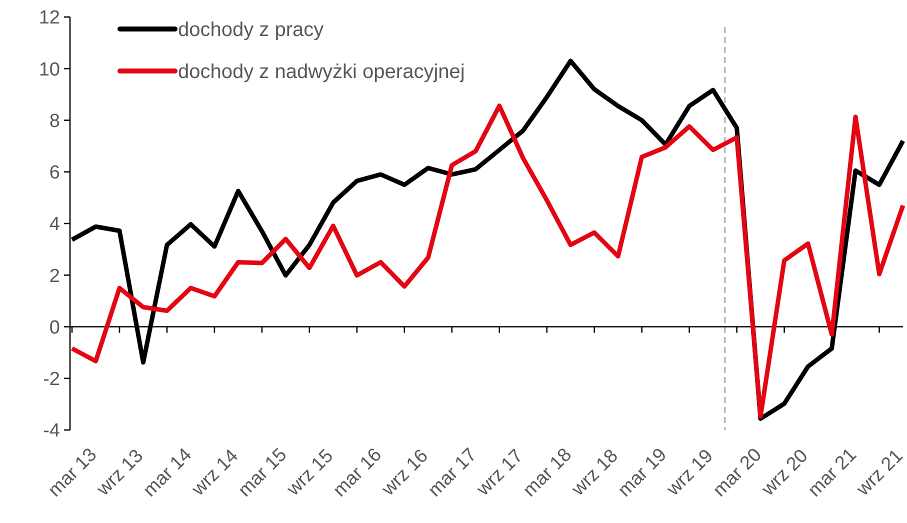 This screenshot has width=907, height=523. What do you see at coordinates (54, 173) in the screenshot?
I see `y-tick-label: 6` at bounding box center [54, 173].